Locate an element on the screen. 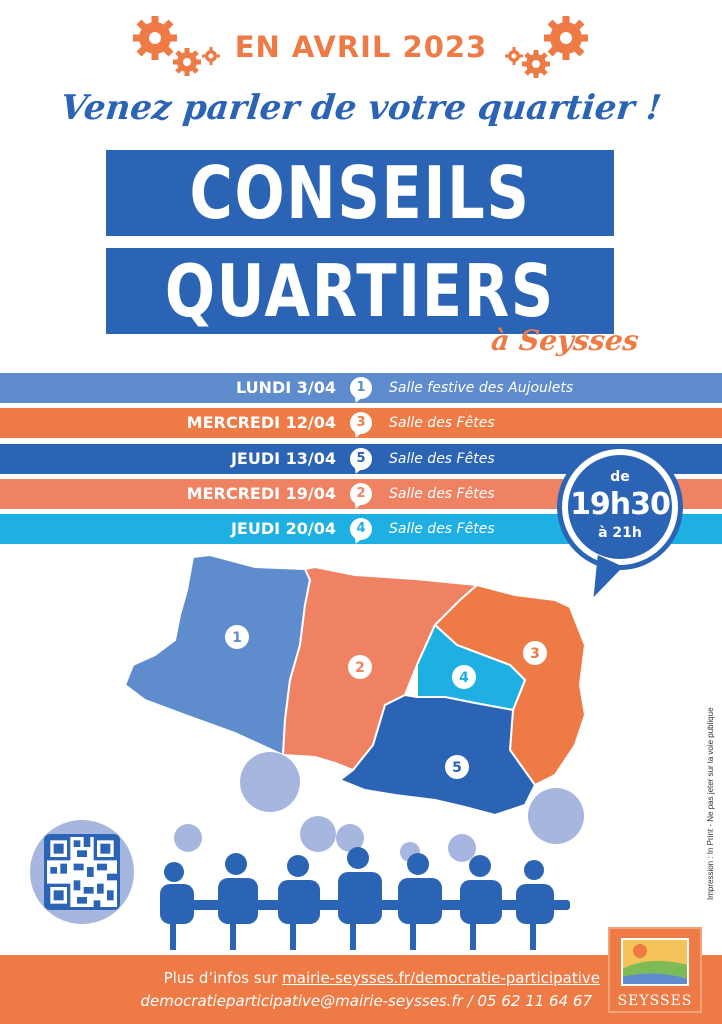  event-date-heading: EN AVRIL 2023 is located at coordinates (361, 47).